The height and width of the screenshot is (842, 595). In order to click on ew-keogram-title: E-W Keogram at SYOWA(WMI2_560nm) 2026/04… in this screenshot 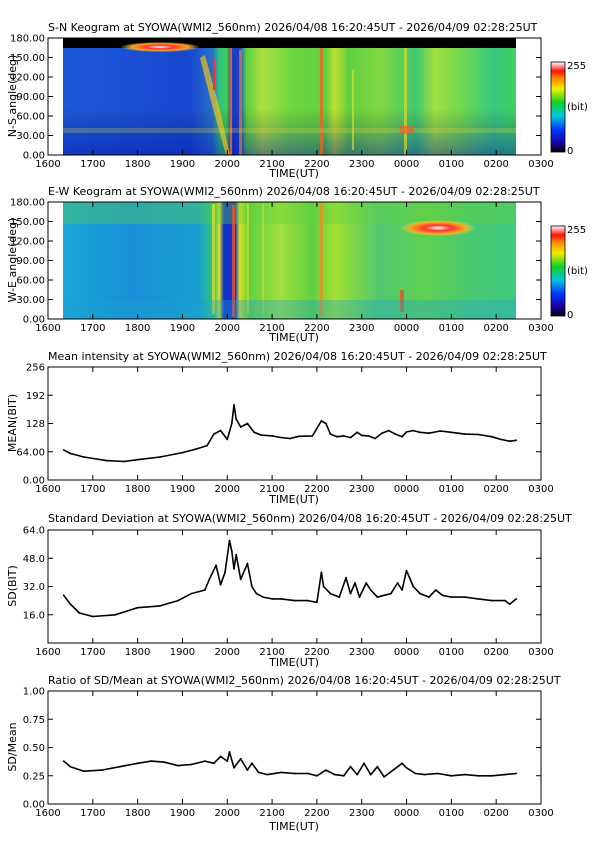, I will do `click(294, 191)`.